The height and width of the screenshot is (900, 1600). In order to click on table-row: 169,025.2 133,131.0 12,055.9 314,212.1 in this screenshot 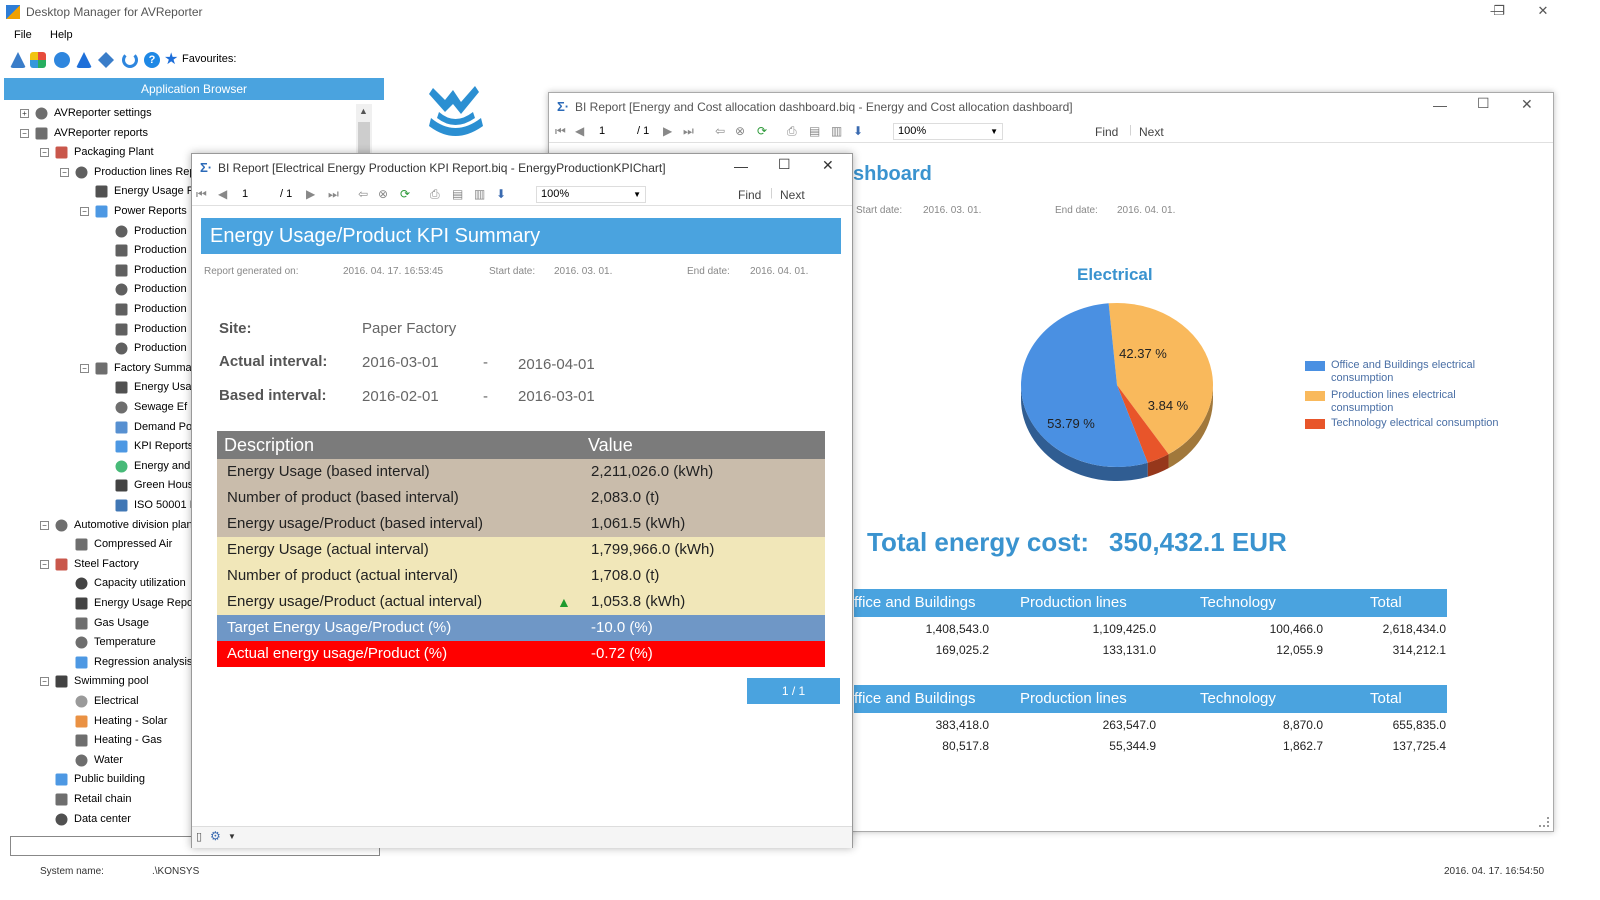, I will do `click(1150, 650)`.